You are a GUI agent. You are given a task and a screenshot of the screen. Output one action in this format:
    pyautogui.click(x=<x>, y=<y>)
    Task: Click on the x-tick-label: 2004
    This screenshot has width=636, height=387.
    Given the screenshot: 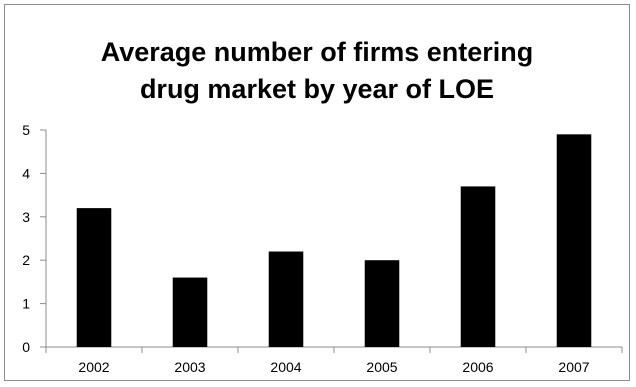 What is the action you would take?
    pyautogui.click(x=285, y=367)
    